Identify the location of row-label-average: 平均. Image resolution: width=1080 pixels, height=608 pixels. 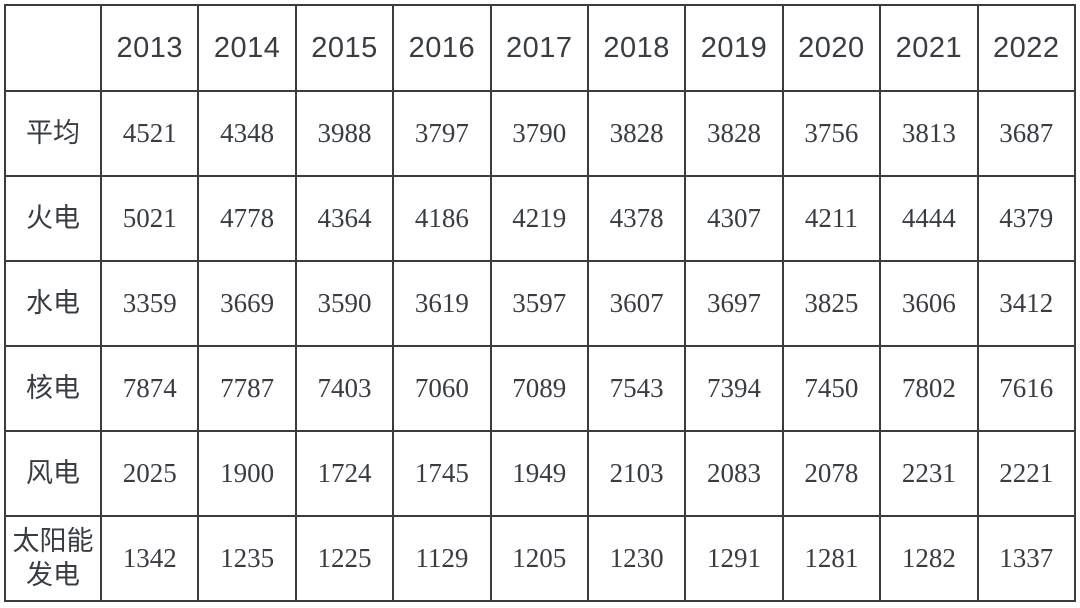
(53, 133).